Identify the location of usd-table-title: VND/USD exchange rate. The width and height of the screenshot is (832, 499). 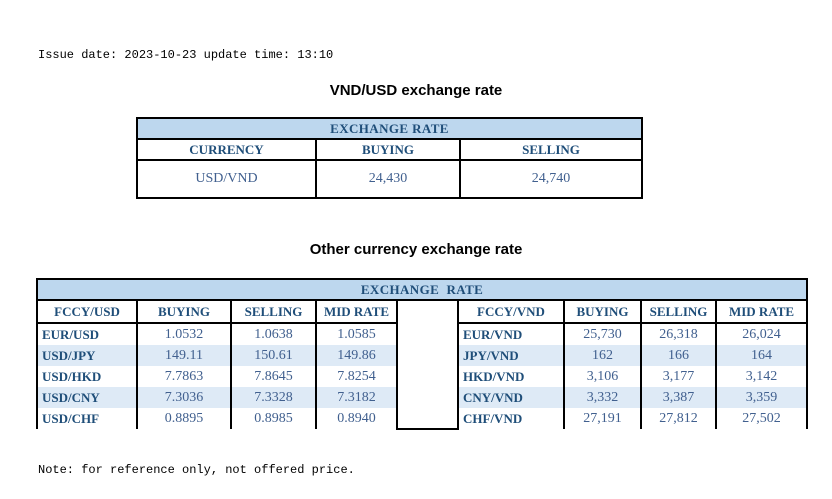
(416, 90).